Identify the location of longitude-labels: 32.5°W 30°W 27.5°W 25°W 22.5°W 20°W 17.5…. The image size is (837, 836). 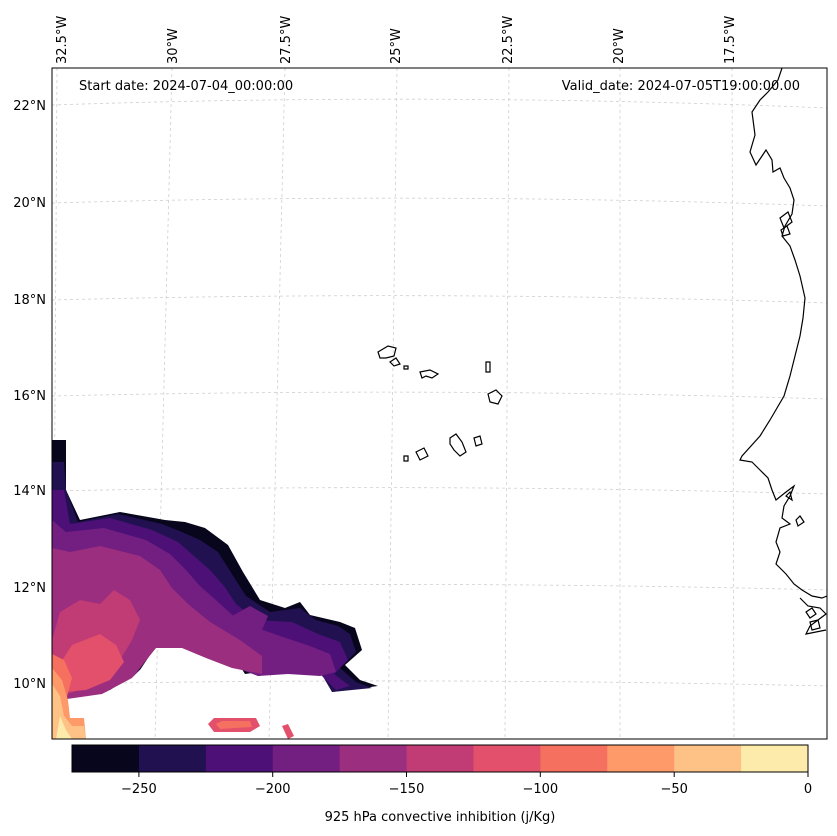
(396, 40).